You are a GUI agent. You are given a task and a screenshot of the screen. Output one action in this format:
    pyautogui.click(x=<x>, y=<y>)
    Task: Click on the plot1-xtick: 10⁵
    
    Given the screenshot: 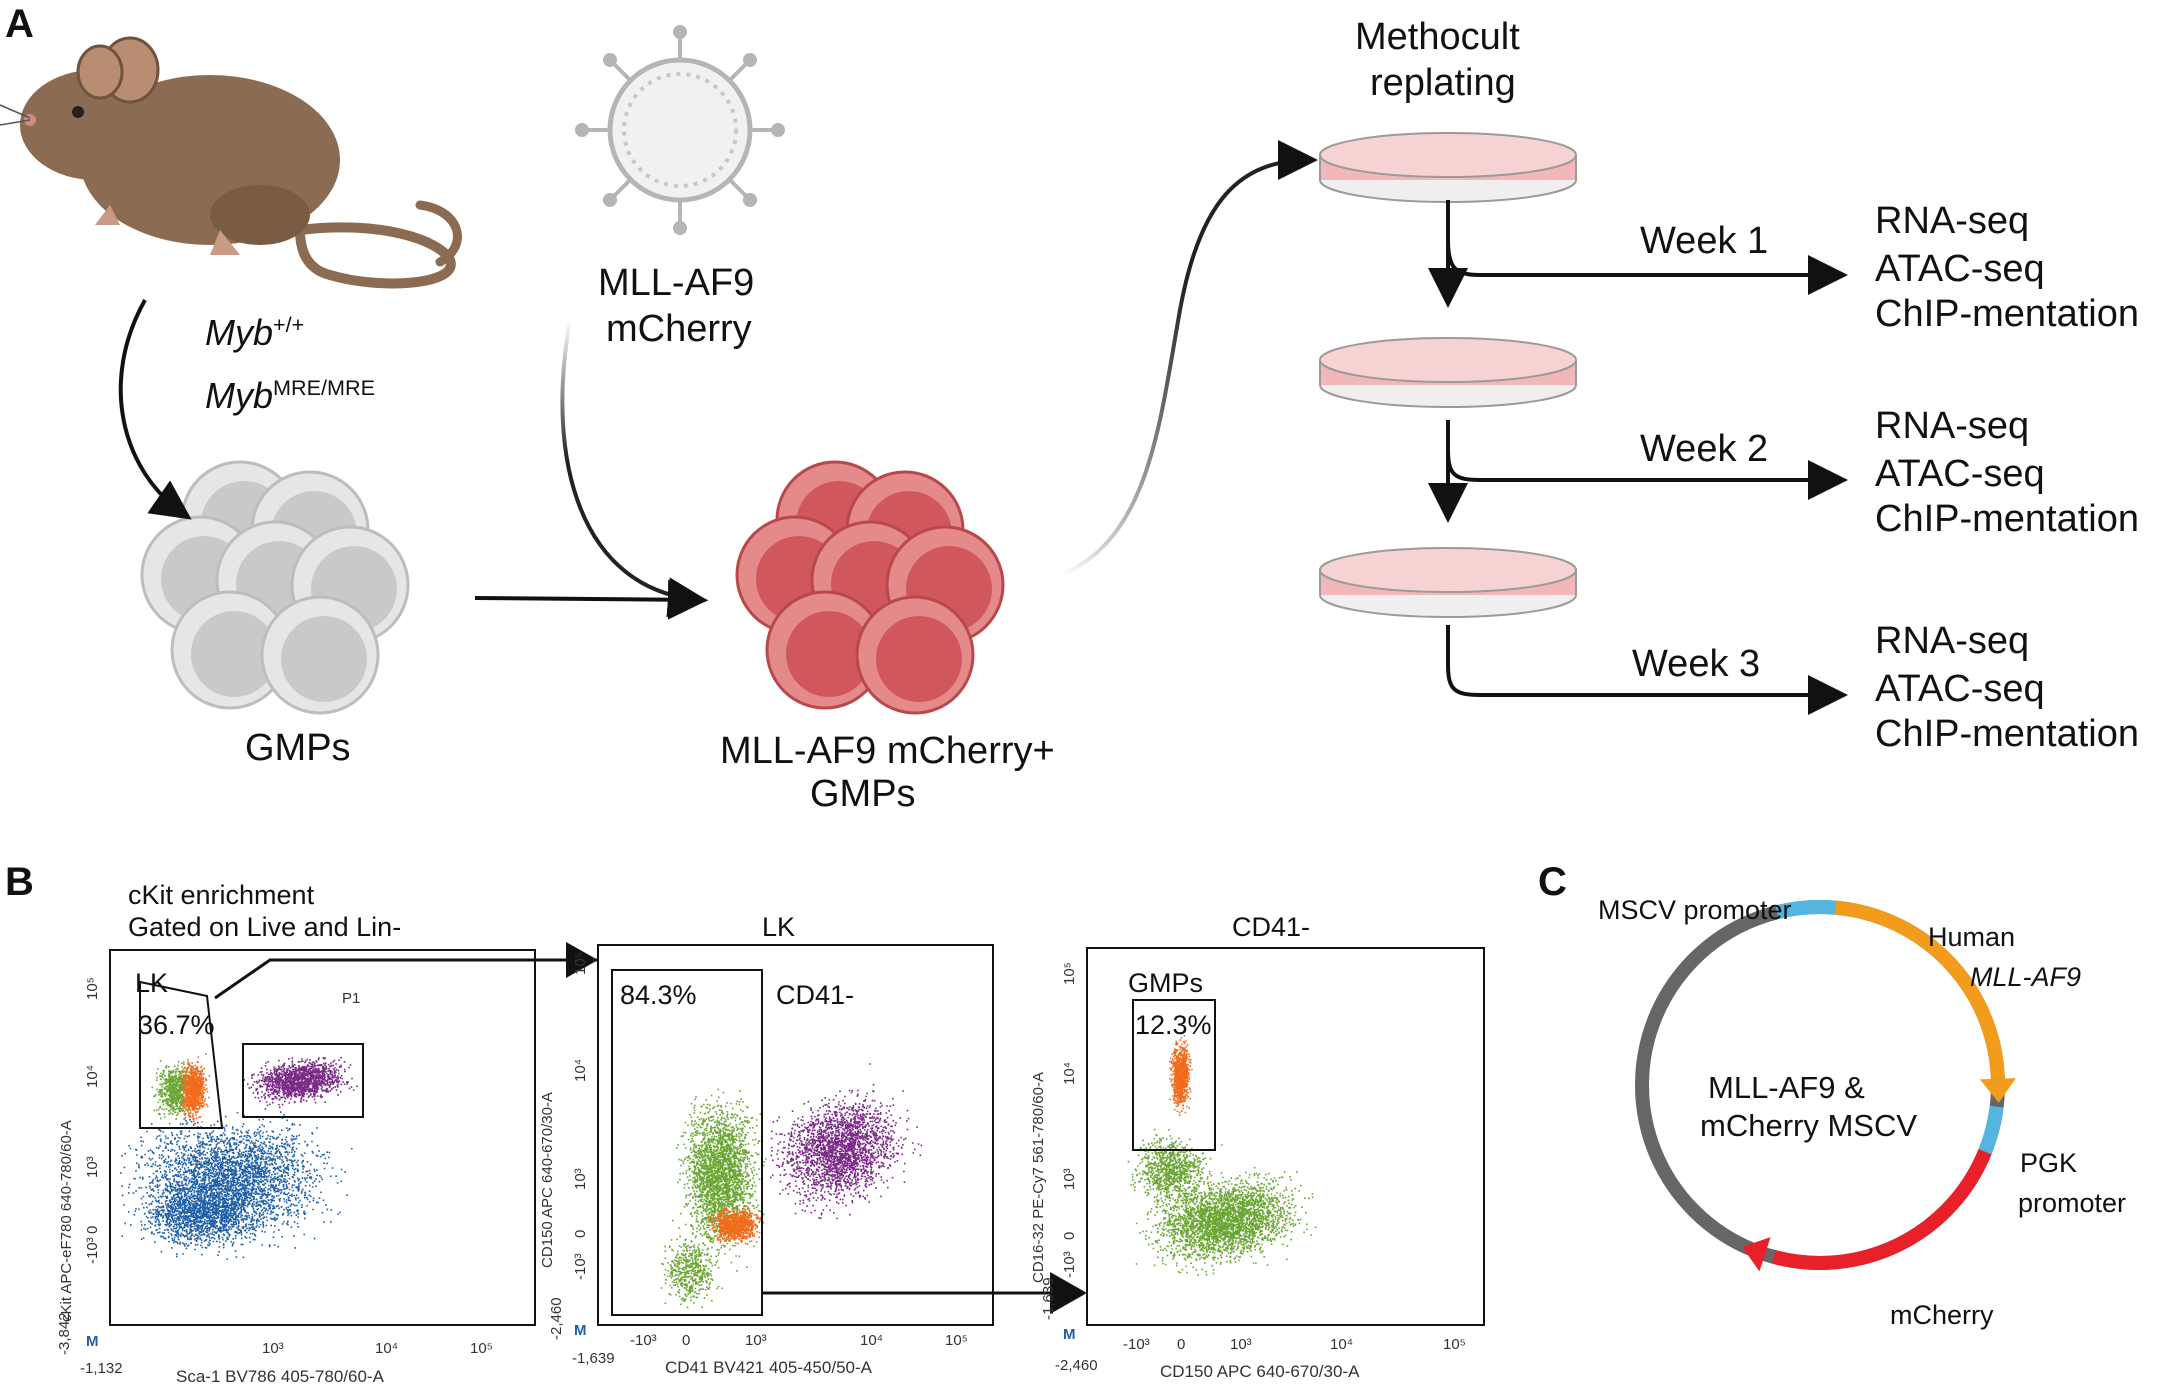 What is the action you would take?
    pyautogui.click(x=481, y=1348)
    